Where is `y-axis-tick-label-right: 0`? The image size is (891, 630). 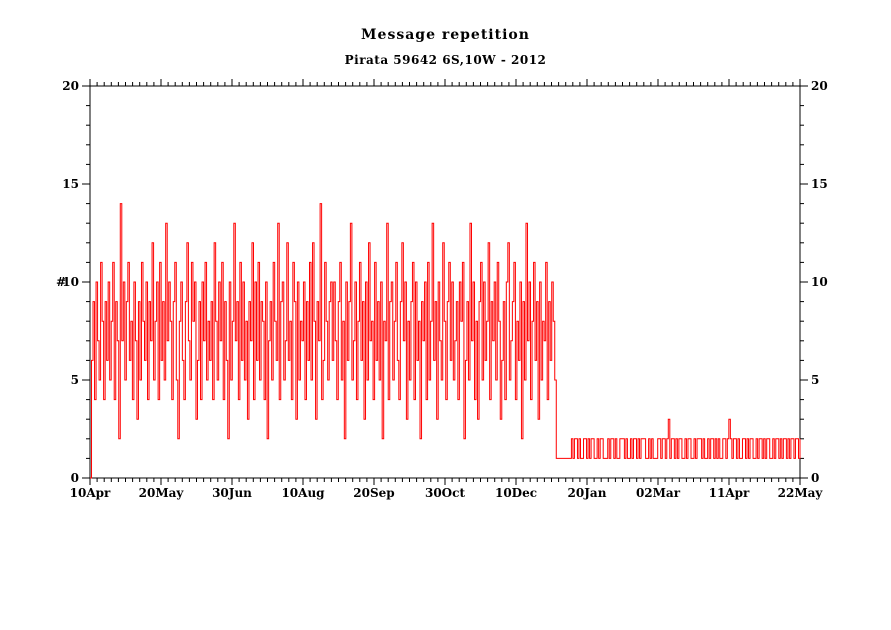 y-axis-tick-label-right: 0 is located at coordinates (815, 478).